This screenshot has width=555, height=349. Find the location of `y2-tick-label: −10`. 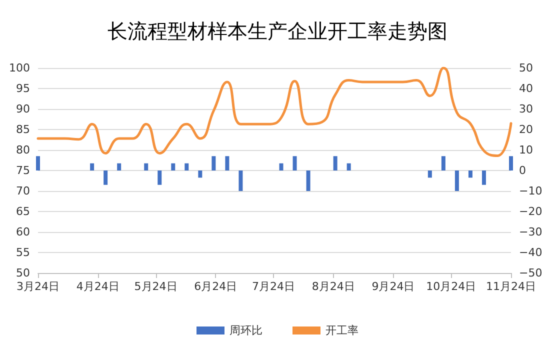

y2-tick-label: −10 is located at coordinates (530, 191).